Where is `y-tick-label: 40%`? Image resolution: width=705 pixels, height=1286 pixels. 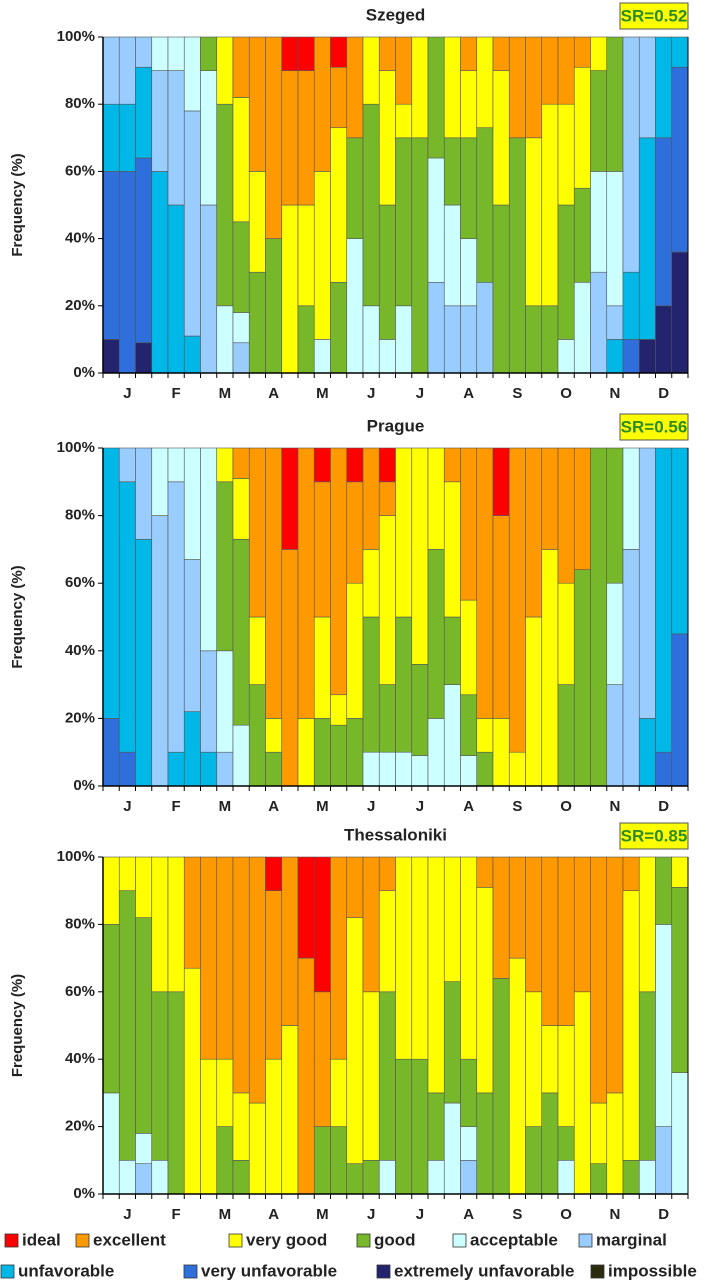 y-tick-label: 40% is located at coordinates (80, 238).